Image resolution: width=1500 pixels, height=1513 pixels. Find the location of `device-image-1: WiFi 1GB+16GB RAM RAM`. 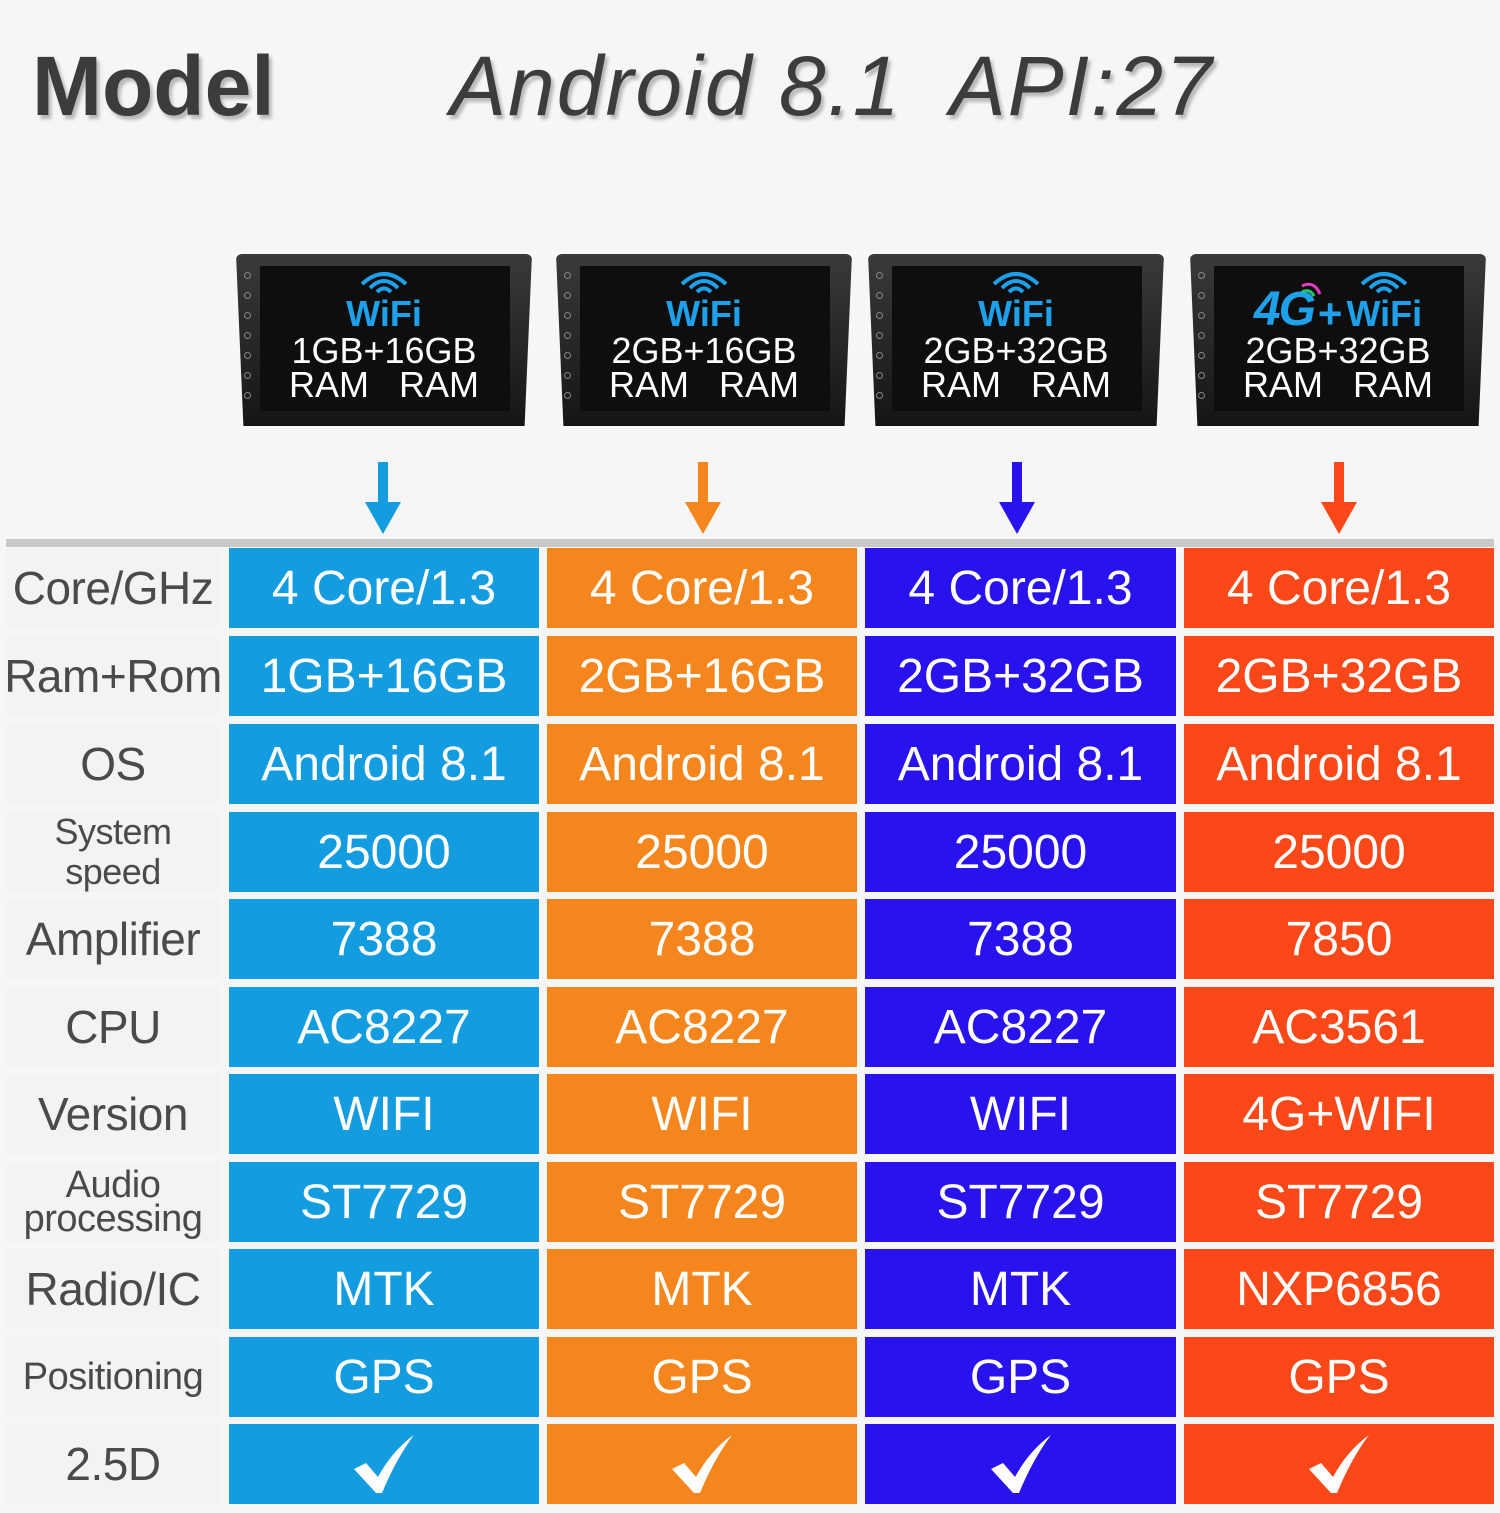

device-image-1: WiFi 1GB+16GB RAM RAM is located at coordinates (384, 340).